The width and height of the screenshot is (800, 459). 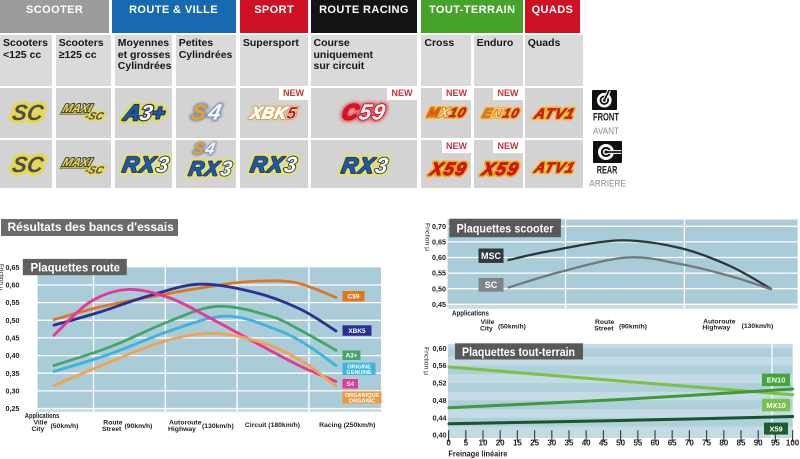 What do you see at coordinates (362, 402) in the screenshot?
I see `svg-text: ORGANIC` at bounding box center [362, 402].